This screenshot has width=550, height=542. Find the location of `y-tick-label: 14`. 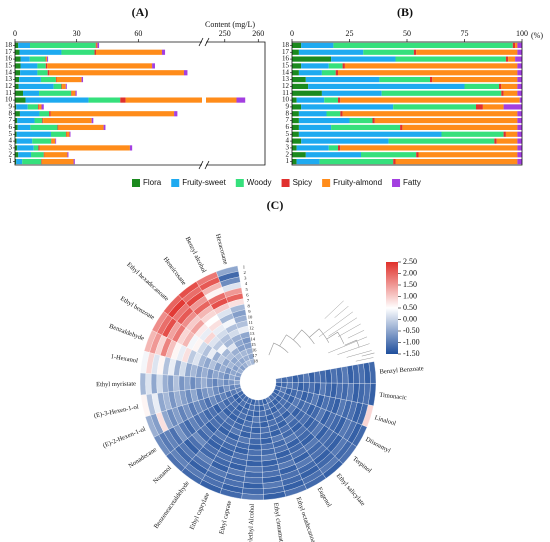

y-tick-label: 14 is located at coordinates (9, 72).